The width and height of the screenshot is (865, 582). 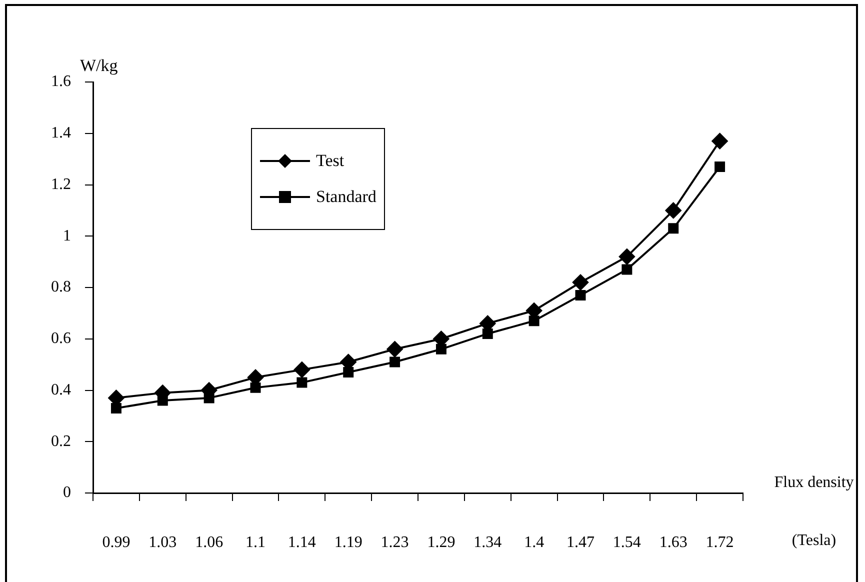 What do you see at coordinates (330, 161) in the screenshot?
I see `legend-label: Test` at bounding box center [330, 161].